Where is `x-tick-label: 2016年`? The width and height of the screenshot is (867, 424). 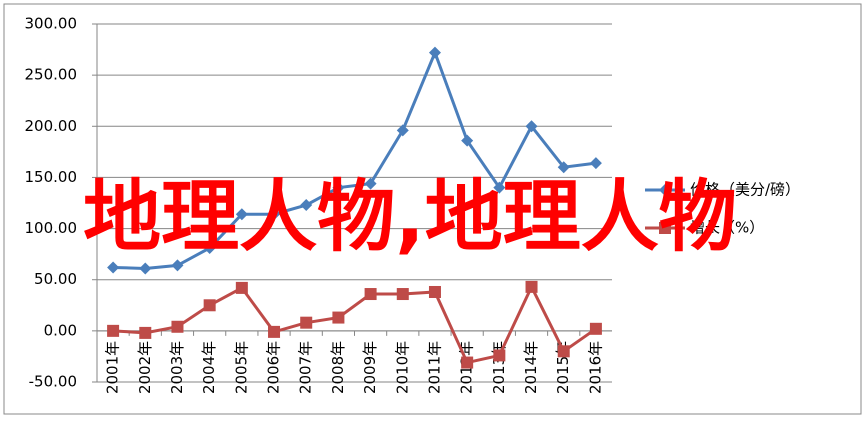 x-tick-label: 2016年 is located at coordinates (595, 367).